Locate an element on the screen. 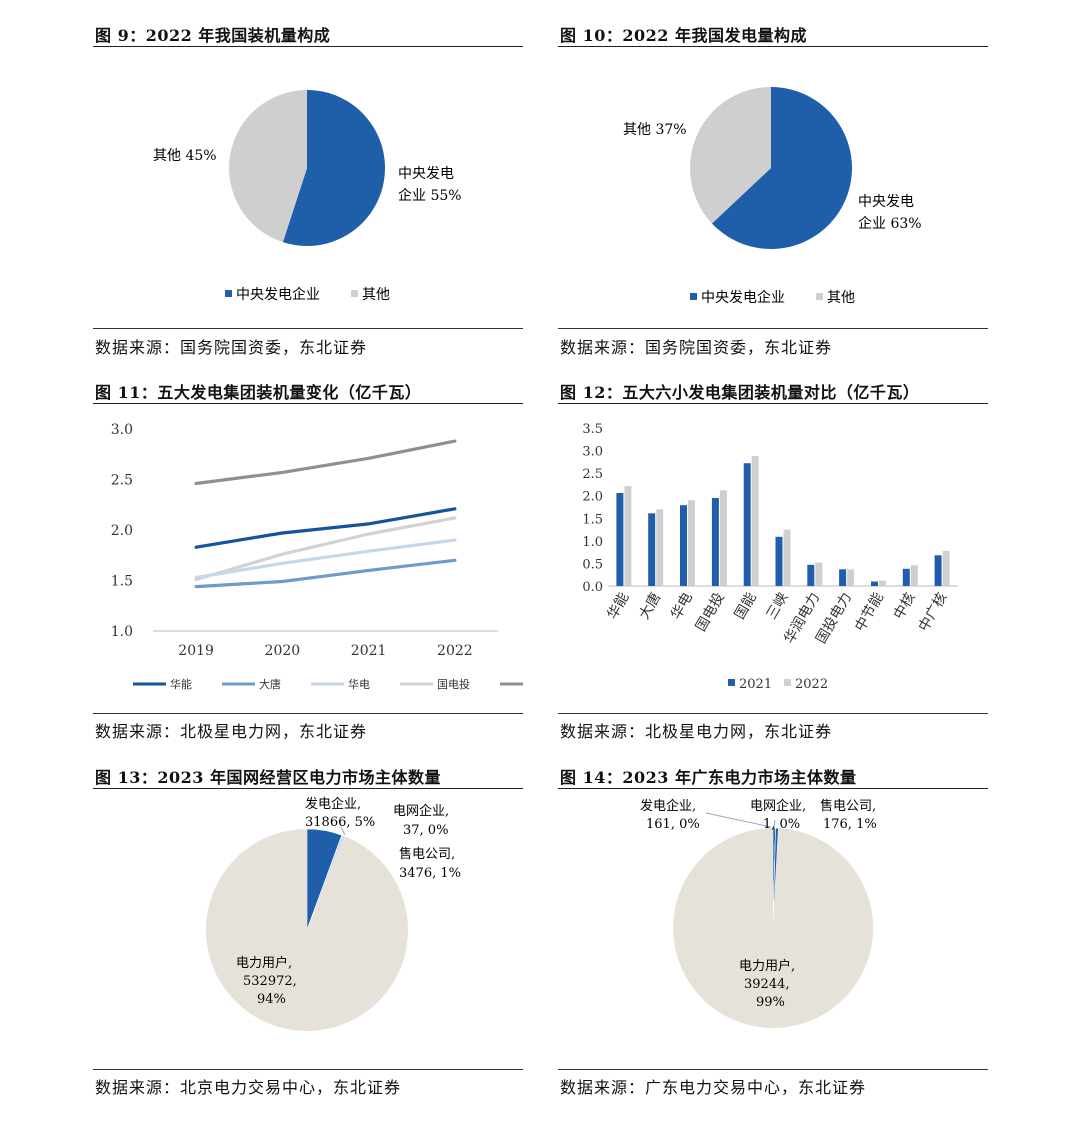  fig10-legend-other: 其他 is located at coordinates (841, 298).